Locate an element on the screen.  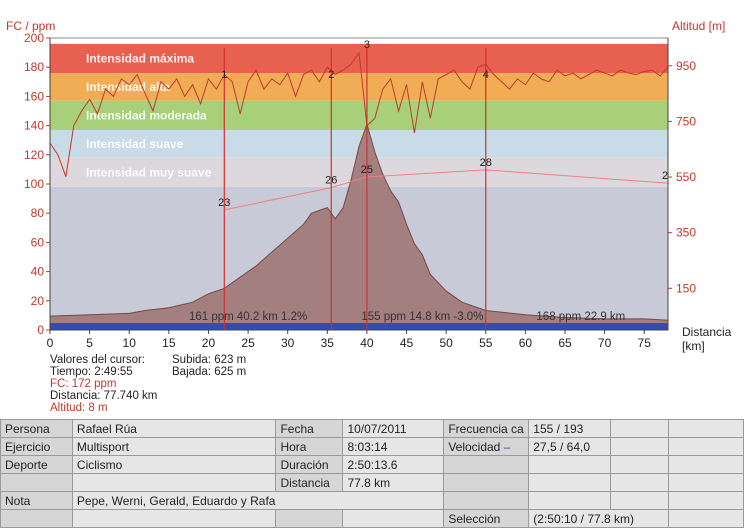
x-tick-label: 75 is located at coordinates (645, 343).